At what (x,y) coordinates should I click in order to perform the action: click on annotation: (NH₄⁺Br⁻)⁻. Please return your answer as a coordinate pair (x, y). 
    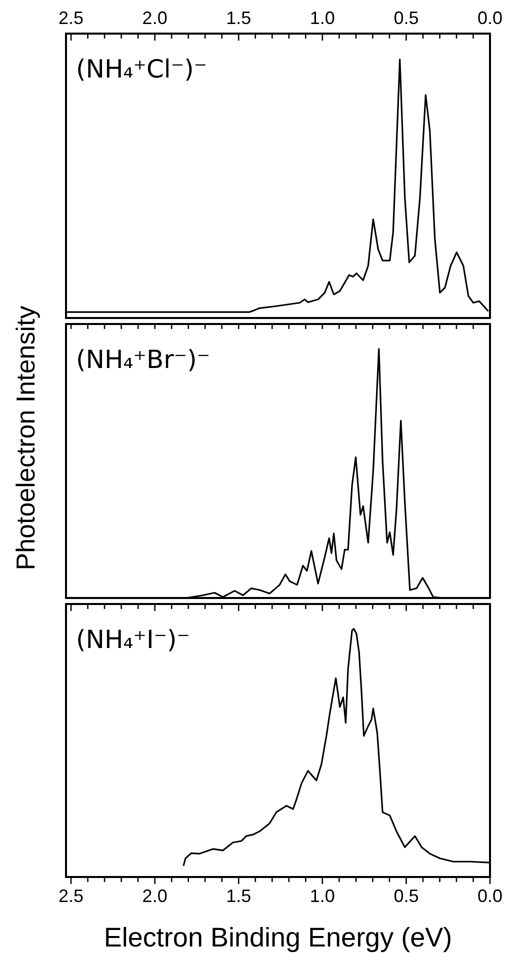
    Looking at the image, I should click on (143, 359).